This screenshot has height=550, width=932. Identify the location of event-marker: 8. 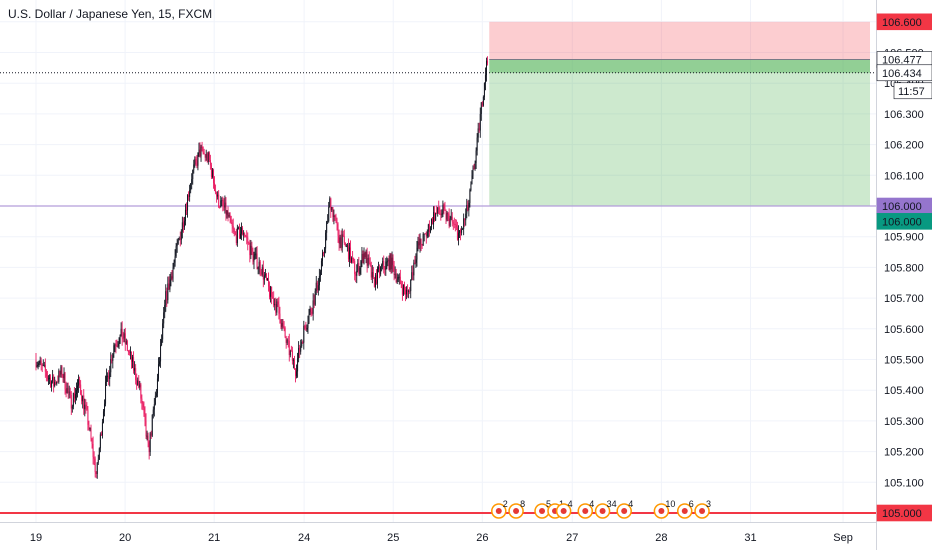
(516, 509).